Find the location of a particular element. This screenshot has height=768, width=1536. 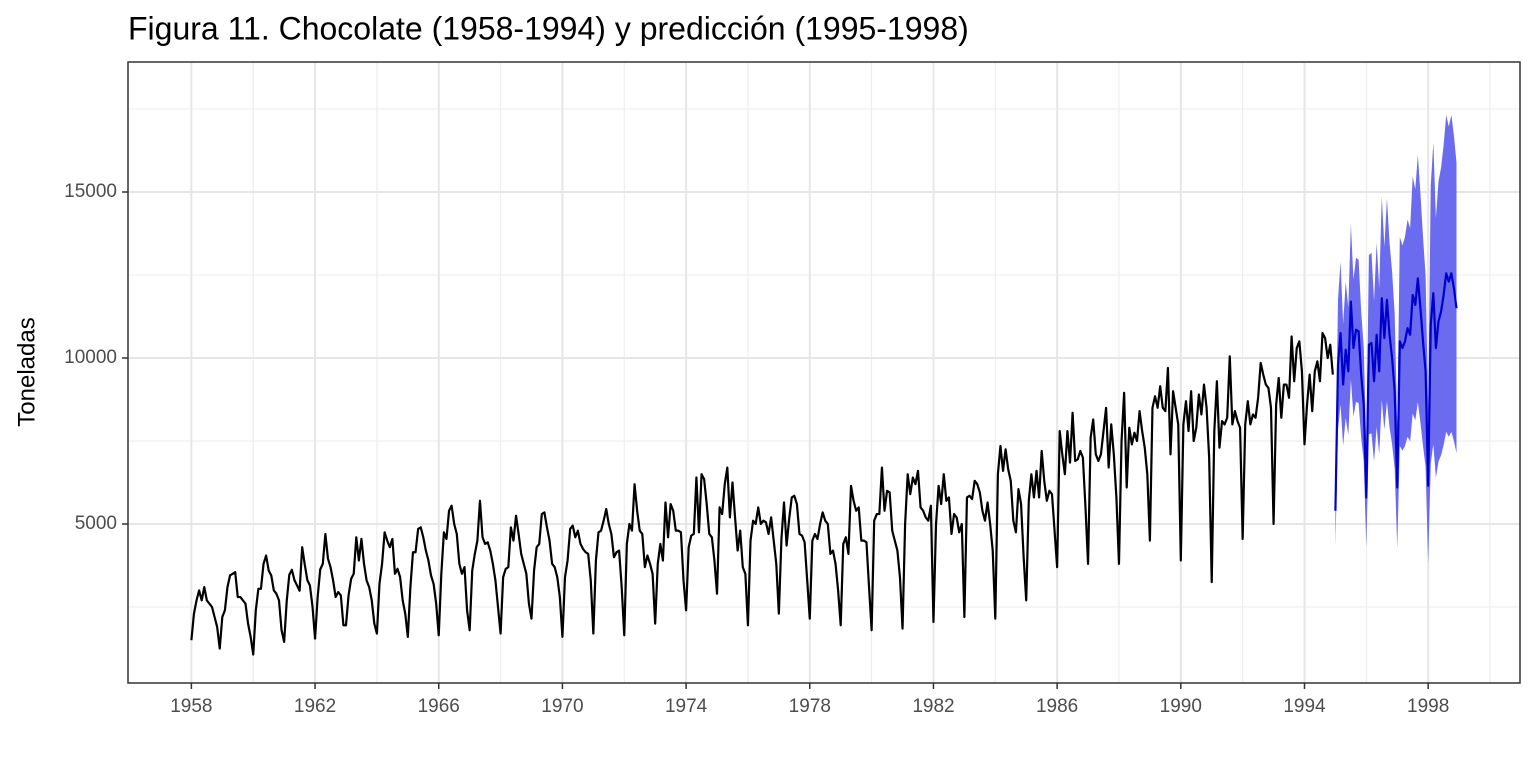

x-tick-label: 1978 is located at coordinates (810, 706).